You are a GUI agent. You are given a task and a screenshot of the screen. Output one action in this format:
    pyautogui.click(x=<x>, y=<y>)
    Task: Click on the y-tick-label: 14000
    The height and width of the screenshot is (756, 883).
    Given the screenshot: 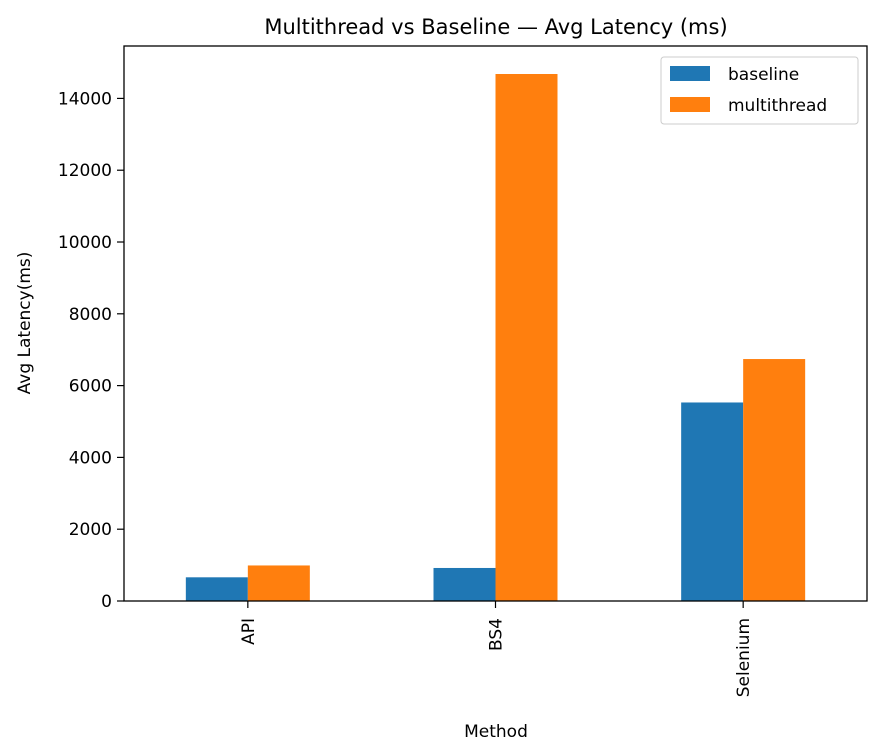 What is the action you would take?
    pyautogui.click(x=85, y=99)
    